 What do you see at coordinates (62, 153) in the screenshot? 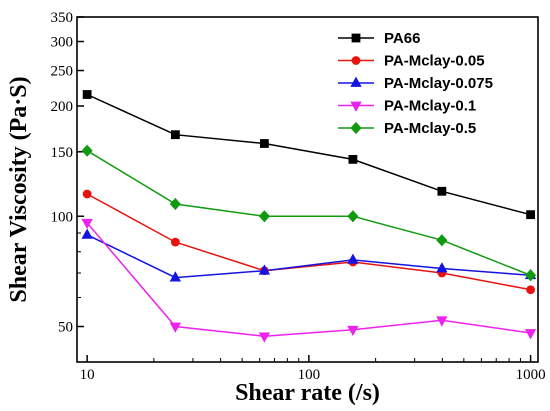
I see `y-tick-label: 150` at bounding box center [62, 153].